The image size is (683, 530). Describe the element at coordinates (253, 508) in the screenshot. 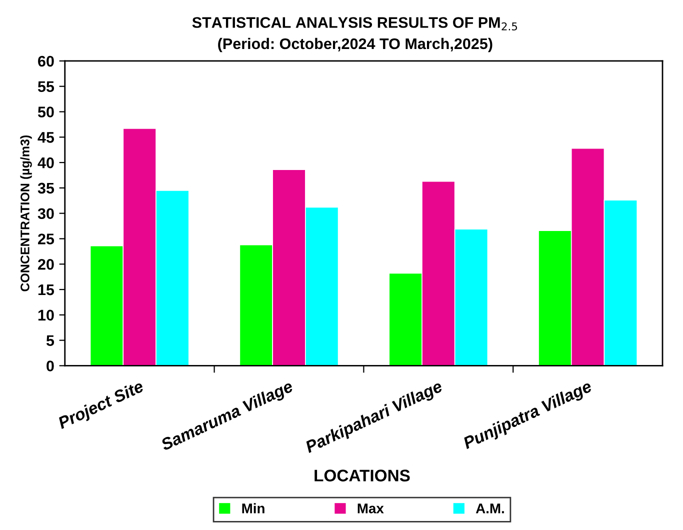

I see `legend-label: Min` at that location.